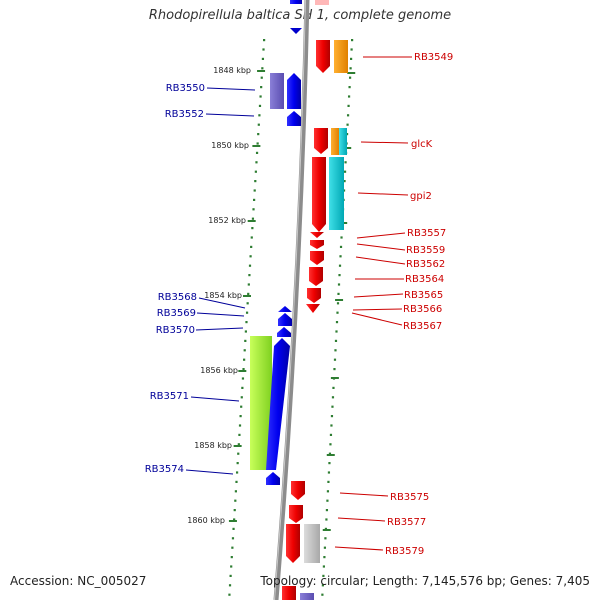 This screenshot has height=600, width=600. I want to click on gene-label: RB3557, so click(426, 233).